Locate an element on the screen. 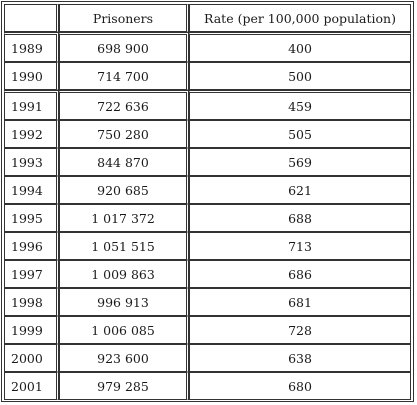  header-prisoners: Prisoners is located at coordinates (124, 18).